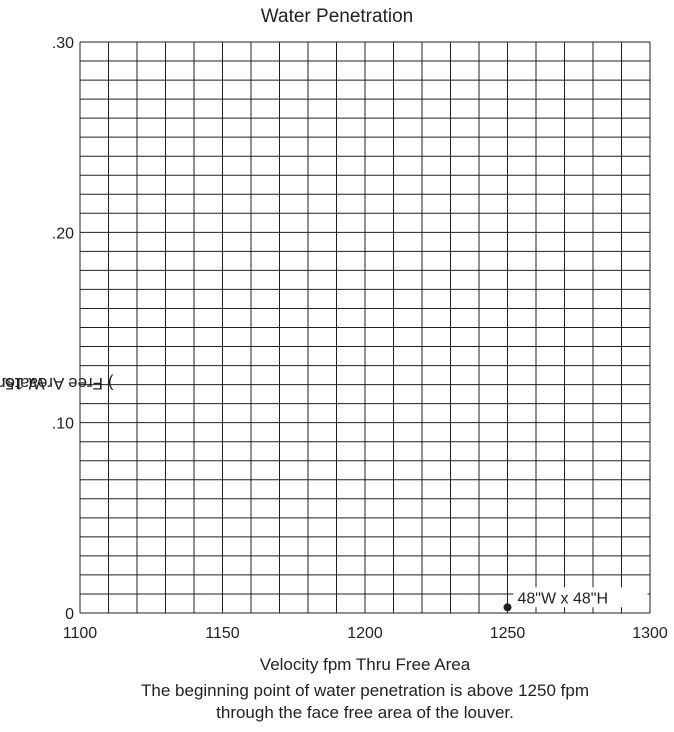  What do you see at coordinates (222, 633) in the screenshot?
I see `x-tick-label: 1150` at bounding box center [222, 633].